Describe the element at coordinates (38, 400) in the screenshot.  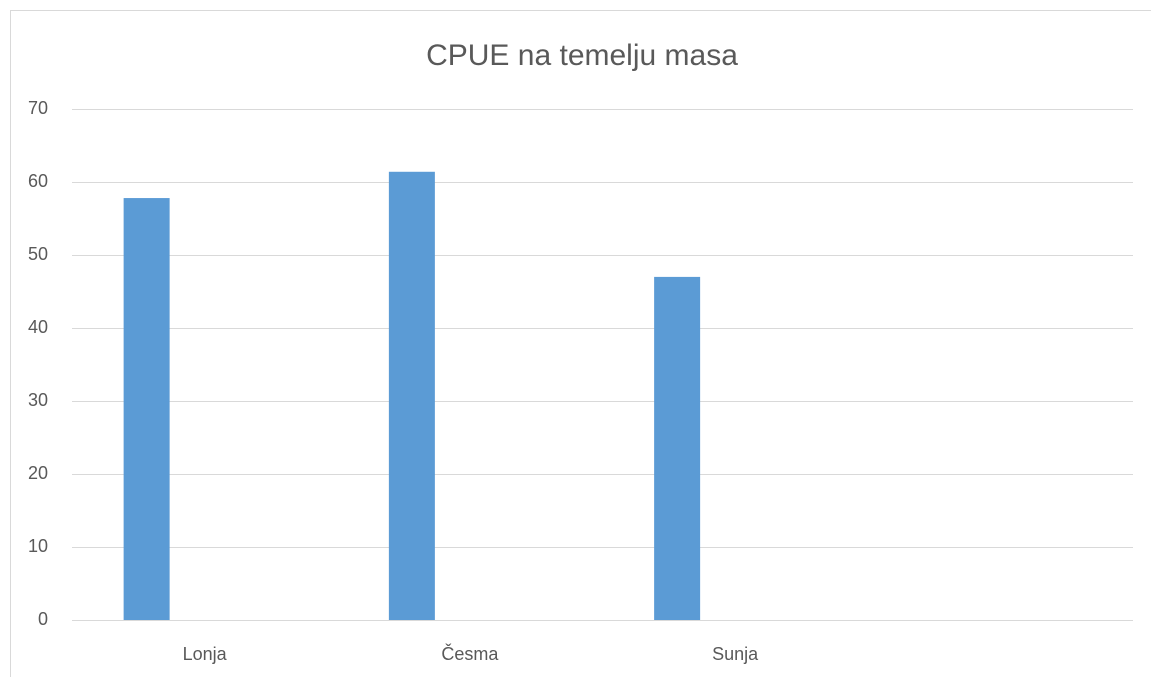
I see `y-tick-label: 30` at that location.